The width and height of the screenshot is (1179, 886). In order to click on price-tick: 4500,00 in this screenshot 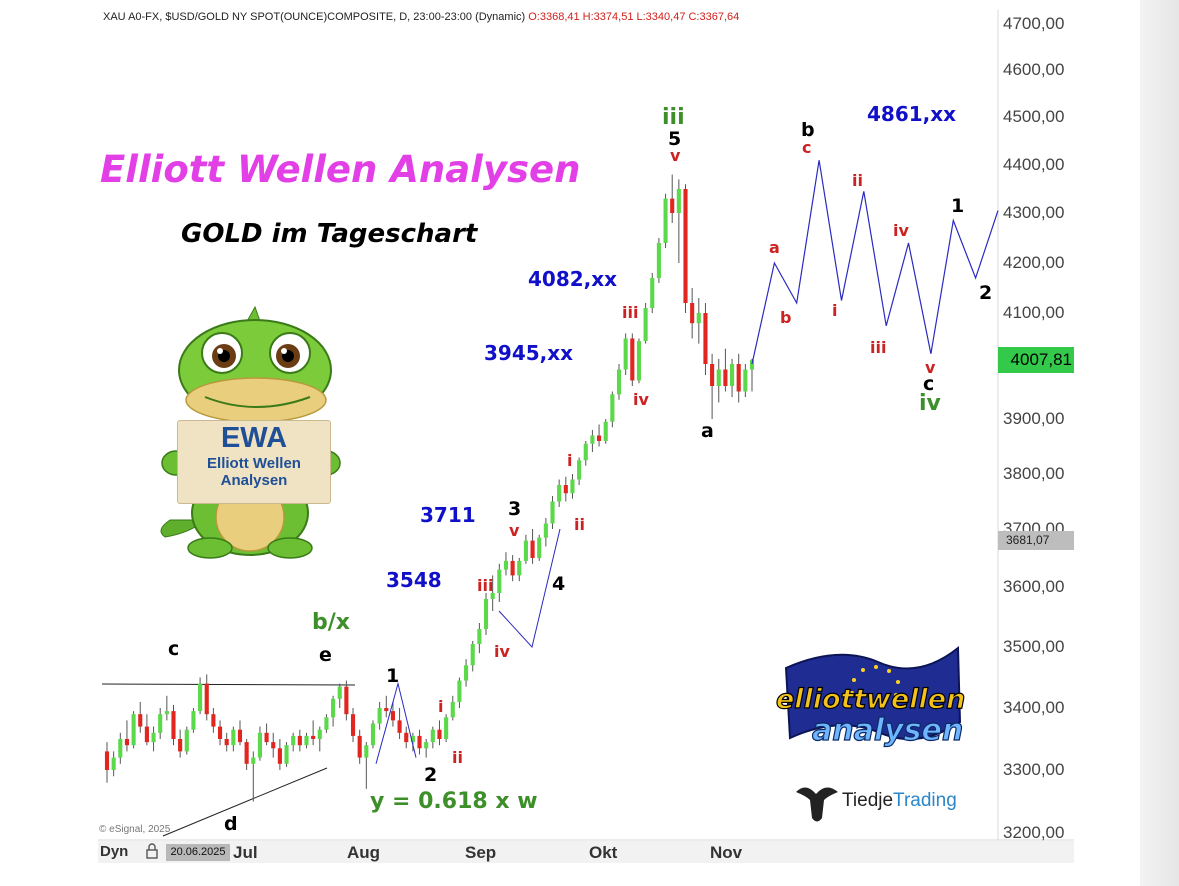, I will do `click(1034, 116)`.